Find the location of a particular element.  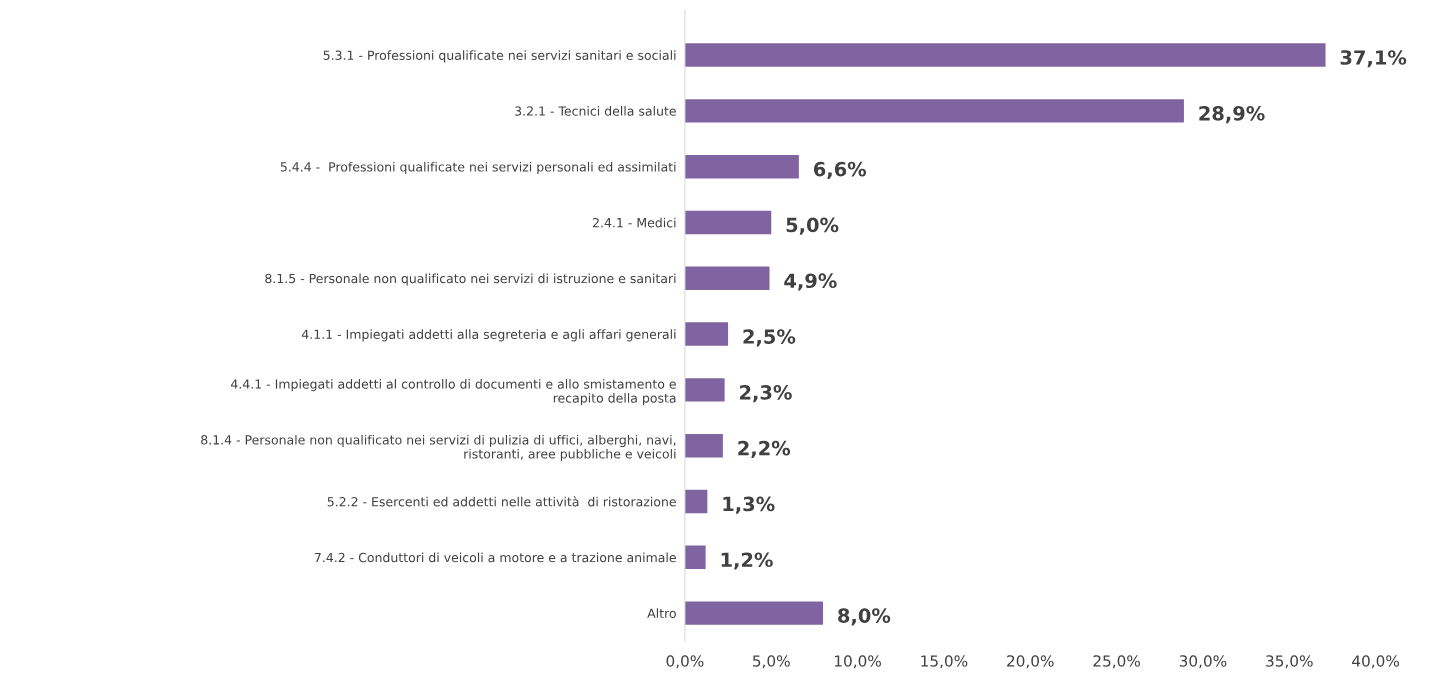

y-tick-label: 4.4.1 - Impiegati addetti al controllo di documenti e allo smistamento e recapito della posta is located at coordinates (453, 392).